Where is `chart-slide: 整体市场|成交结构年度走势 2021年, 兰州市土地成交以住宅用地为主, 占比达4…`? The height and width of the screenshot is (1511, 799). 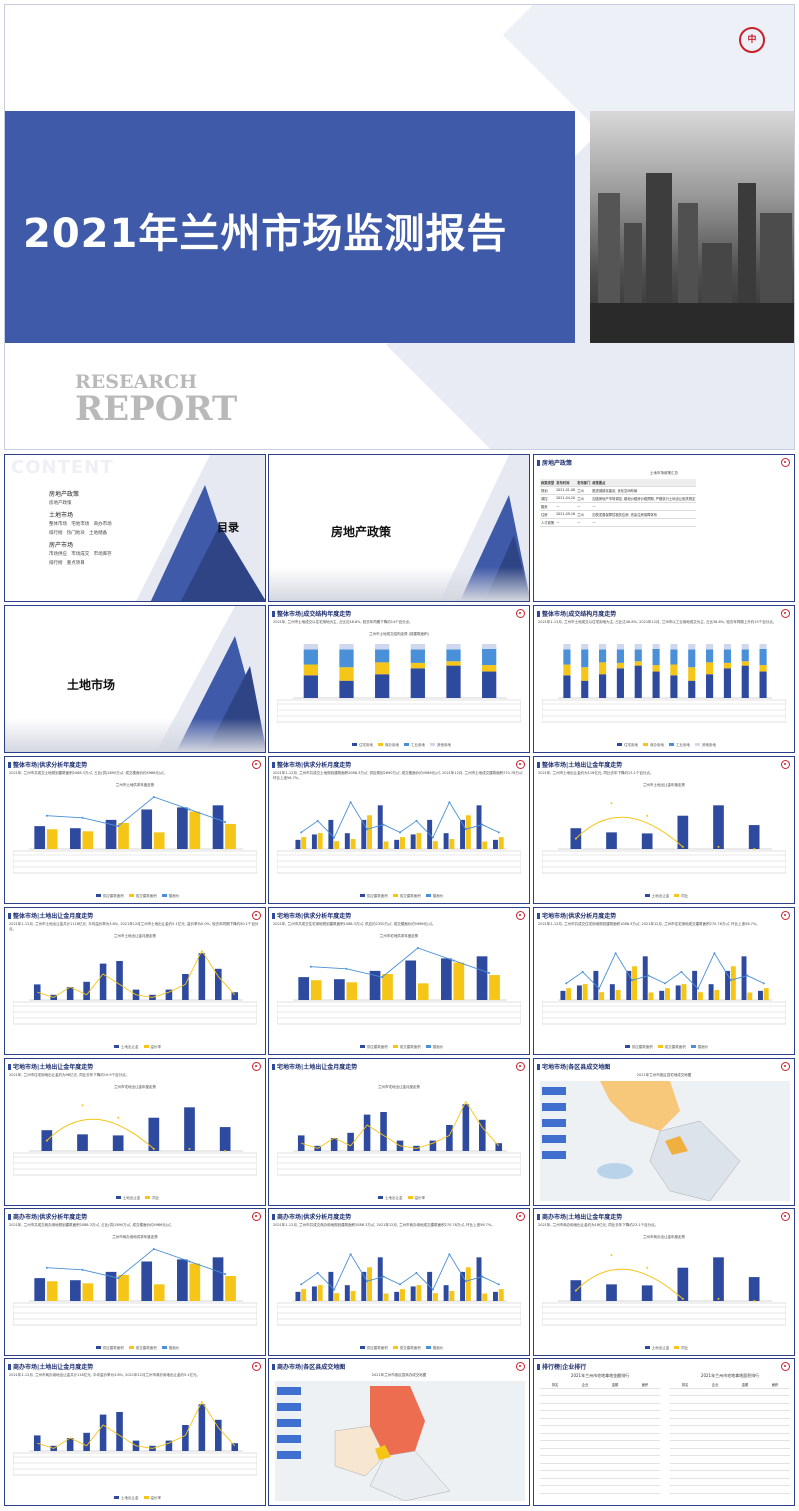 chart-slide: 整体市场|成交结构年度走势 2021年, 兰州市土地成交以住宅用地为主, 占比达4… is located at coordinates (399, 679).